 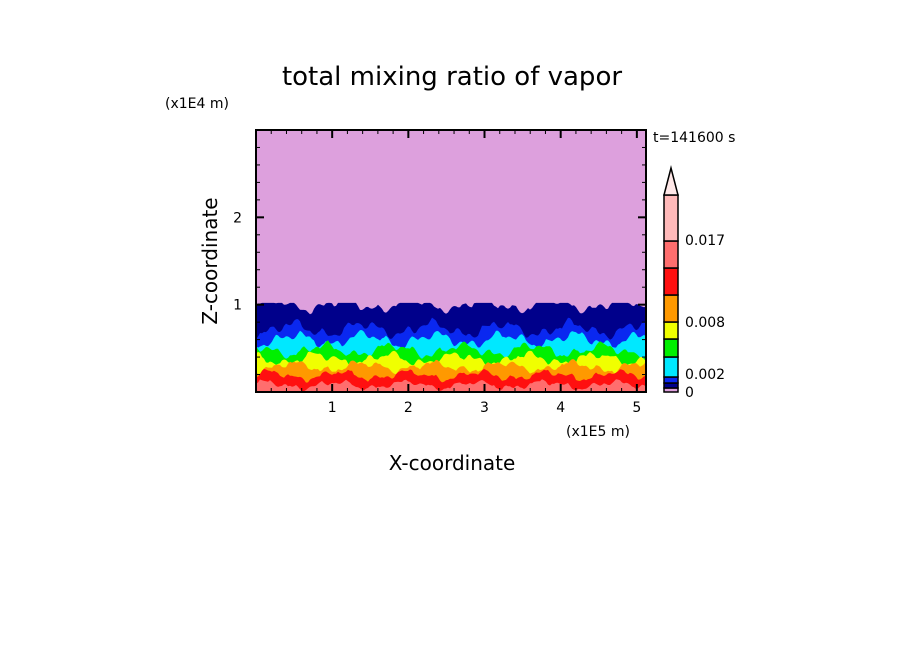 What do you see at coordinates (332, 408) in the screenshot?
I see `x-tick-label: 1` at bounding box center [332, 408].